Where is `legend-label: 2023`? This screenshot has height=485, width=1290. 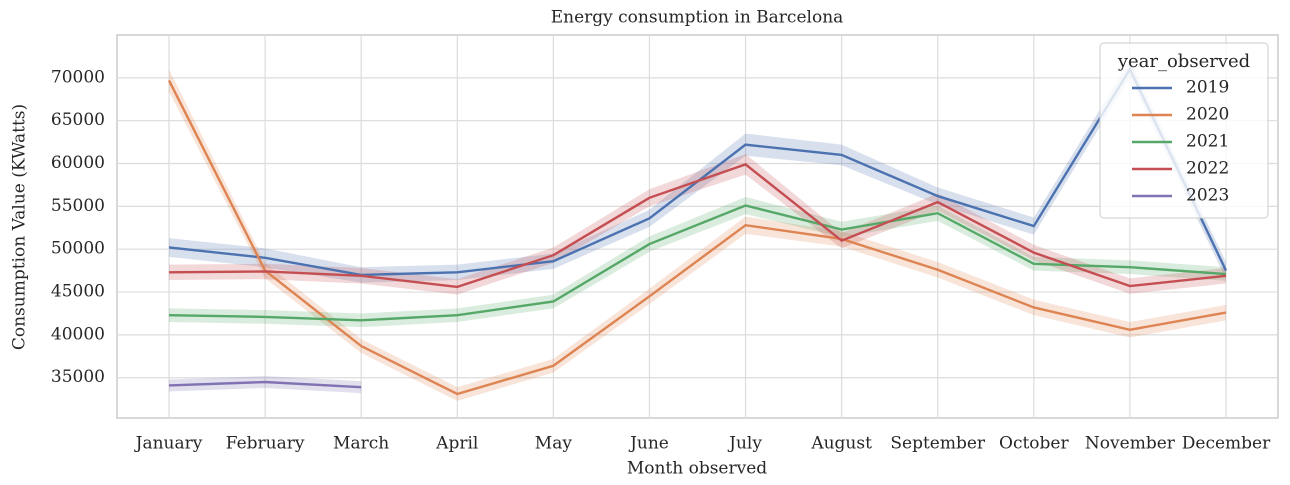
legend-label: 2023 is located at coordinates (1207, 196).